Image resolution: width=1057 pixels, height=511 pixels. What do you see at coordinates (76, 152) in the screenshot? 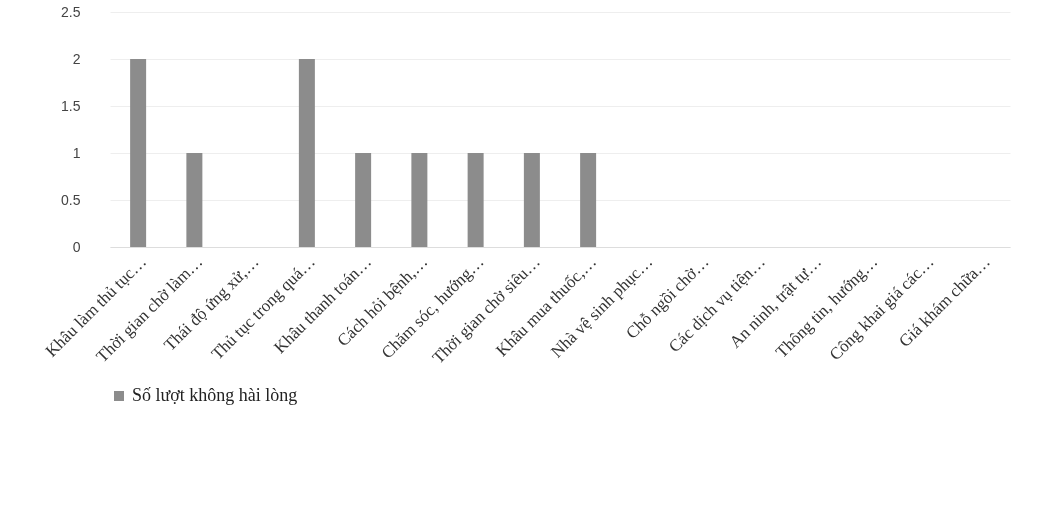
I see `y-tick-label: 1` at bounding box center [76, 152].